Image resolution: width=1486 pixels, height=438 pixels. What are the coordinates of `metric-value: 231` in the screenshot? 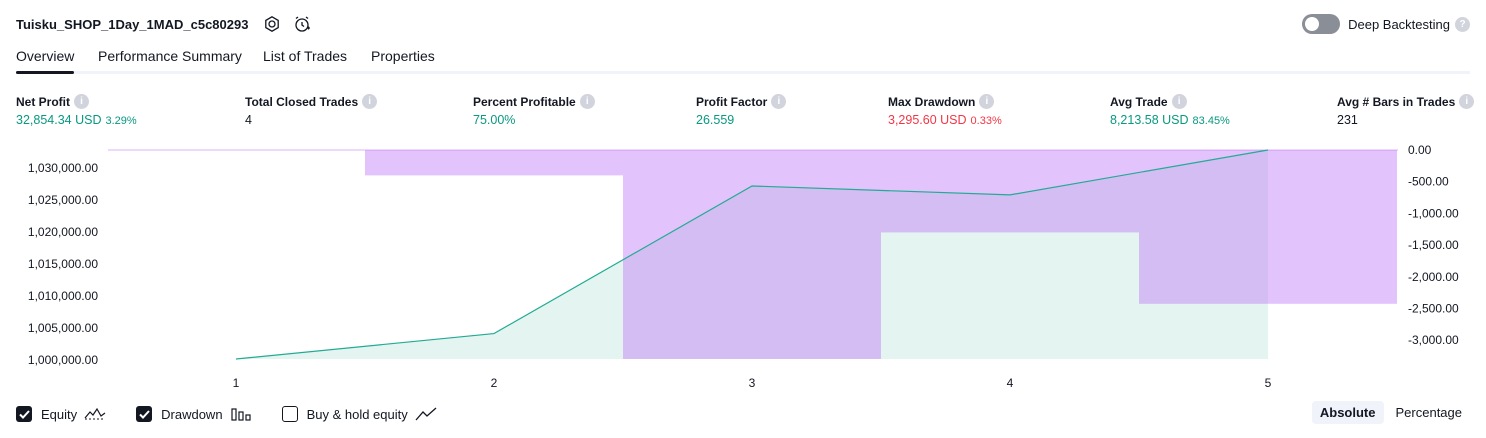 It's located at (1347, 120).